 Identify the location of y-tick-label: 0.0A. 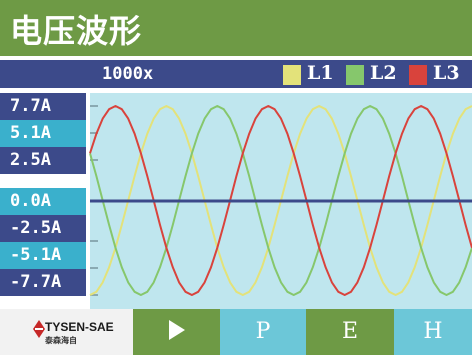
(43, 201).